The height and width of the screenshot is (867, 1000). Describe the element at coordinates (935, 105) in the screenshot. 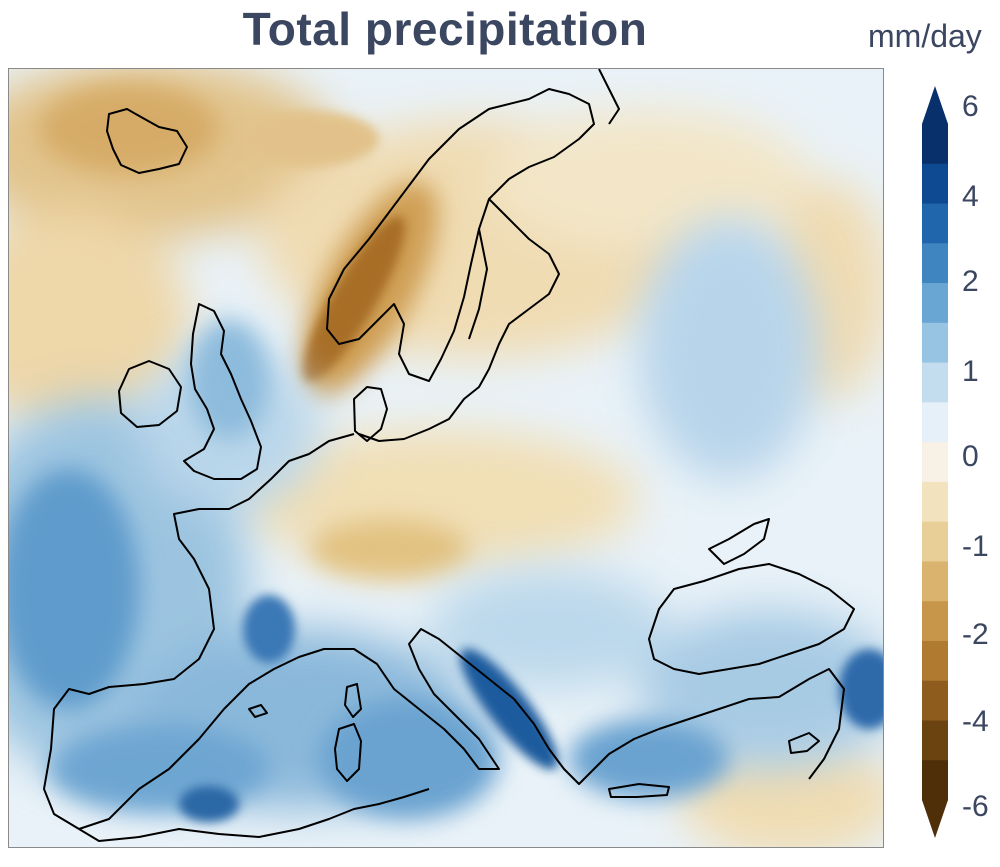

I see `colorbar-extend-top` at that location.